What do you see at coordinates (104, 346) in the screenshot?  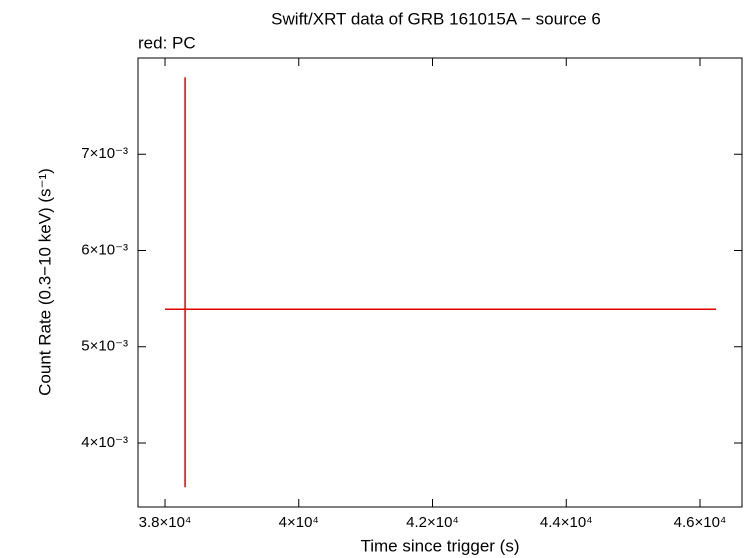 I see `y-tick-label: 5×10⁻³` at bounding box center [104, 346].